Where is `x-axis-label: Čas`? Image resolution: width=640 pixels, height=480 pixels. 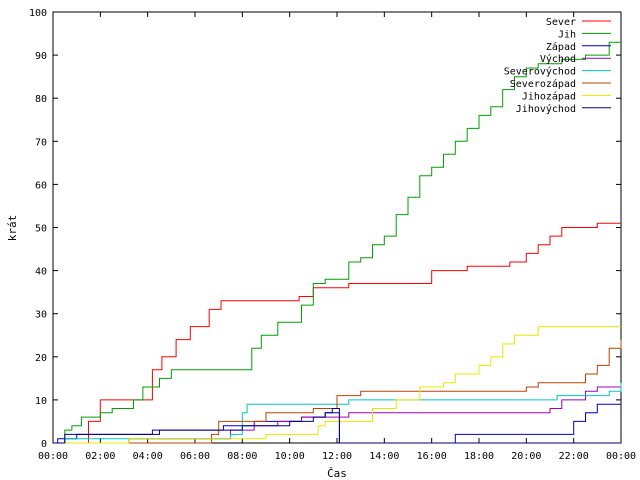
x-axis-label: Čas is located at coordinates (337, 473).